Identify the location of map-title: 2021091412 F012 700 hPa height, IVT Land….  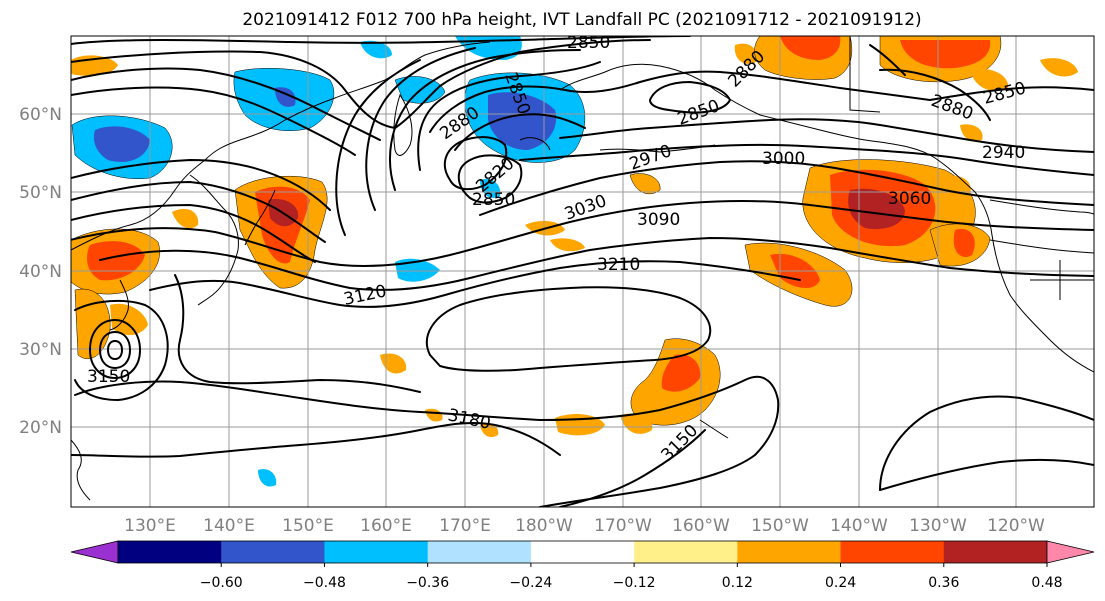
(581, 20).